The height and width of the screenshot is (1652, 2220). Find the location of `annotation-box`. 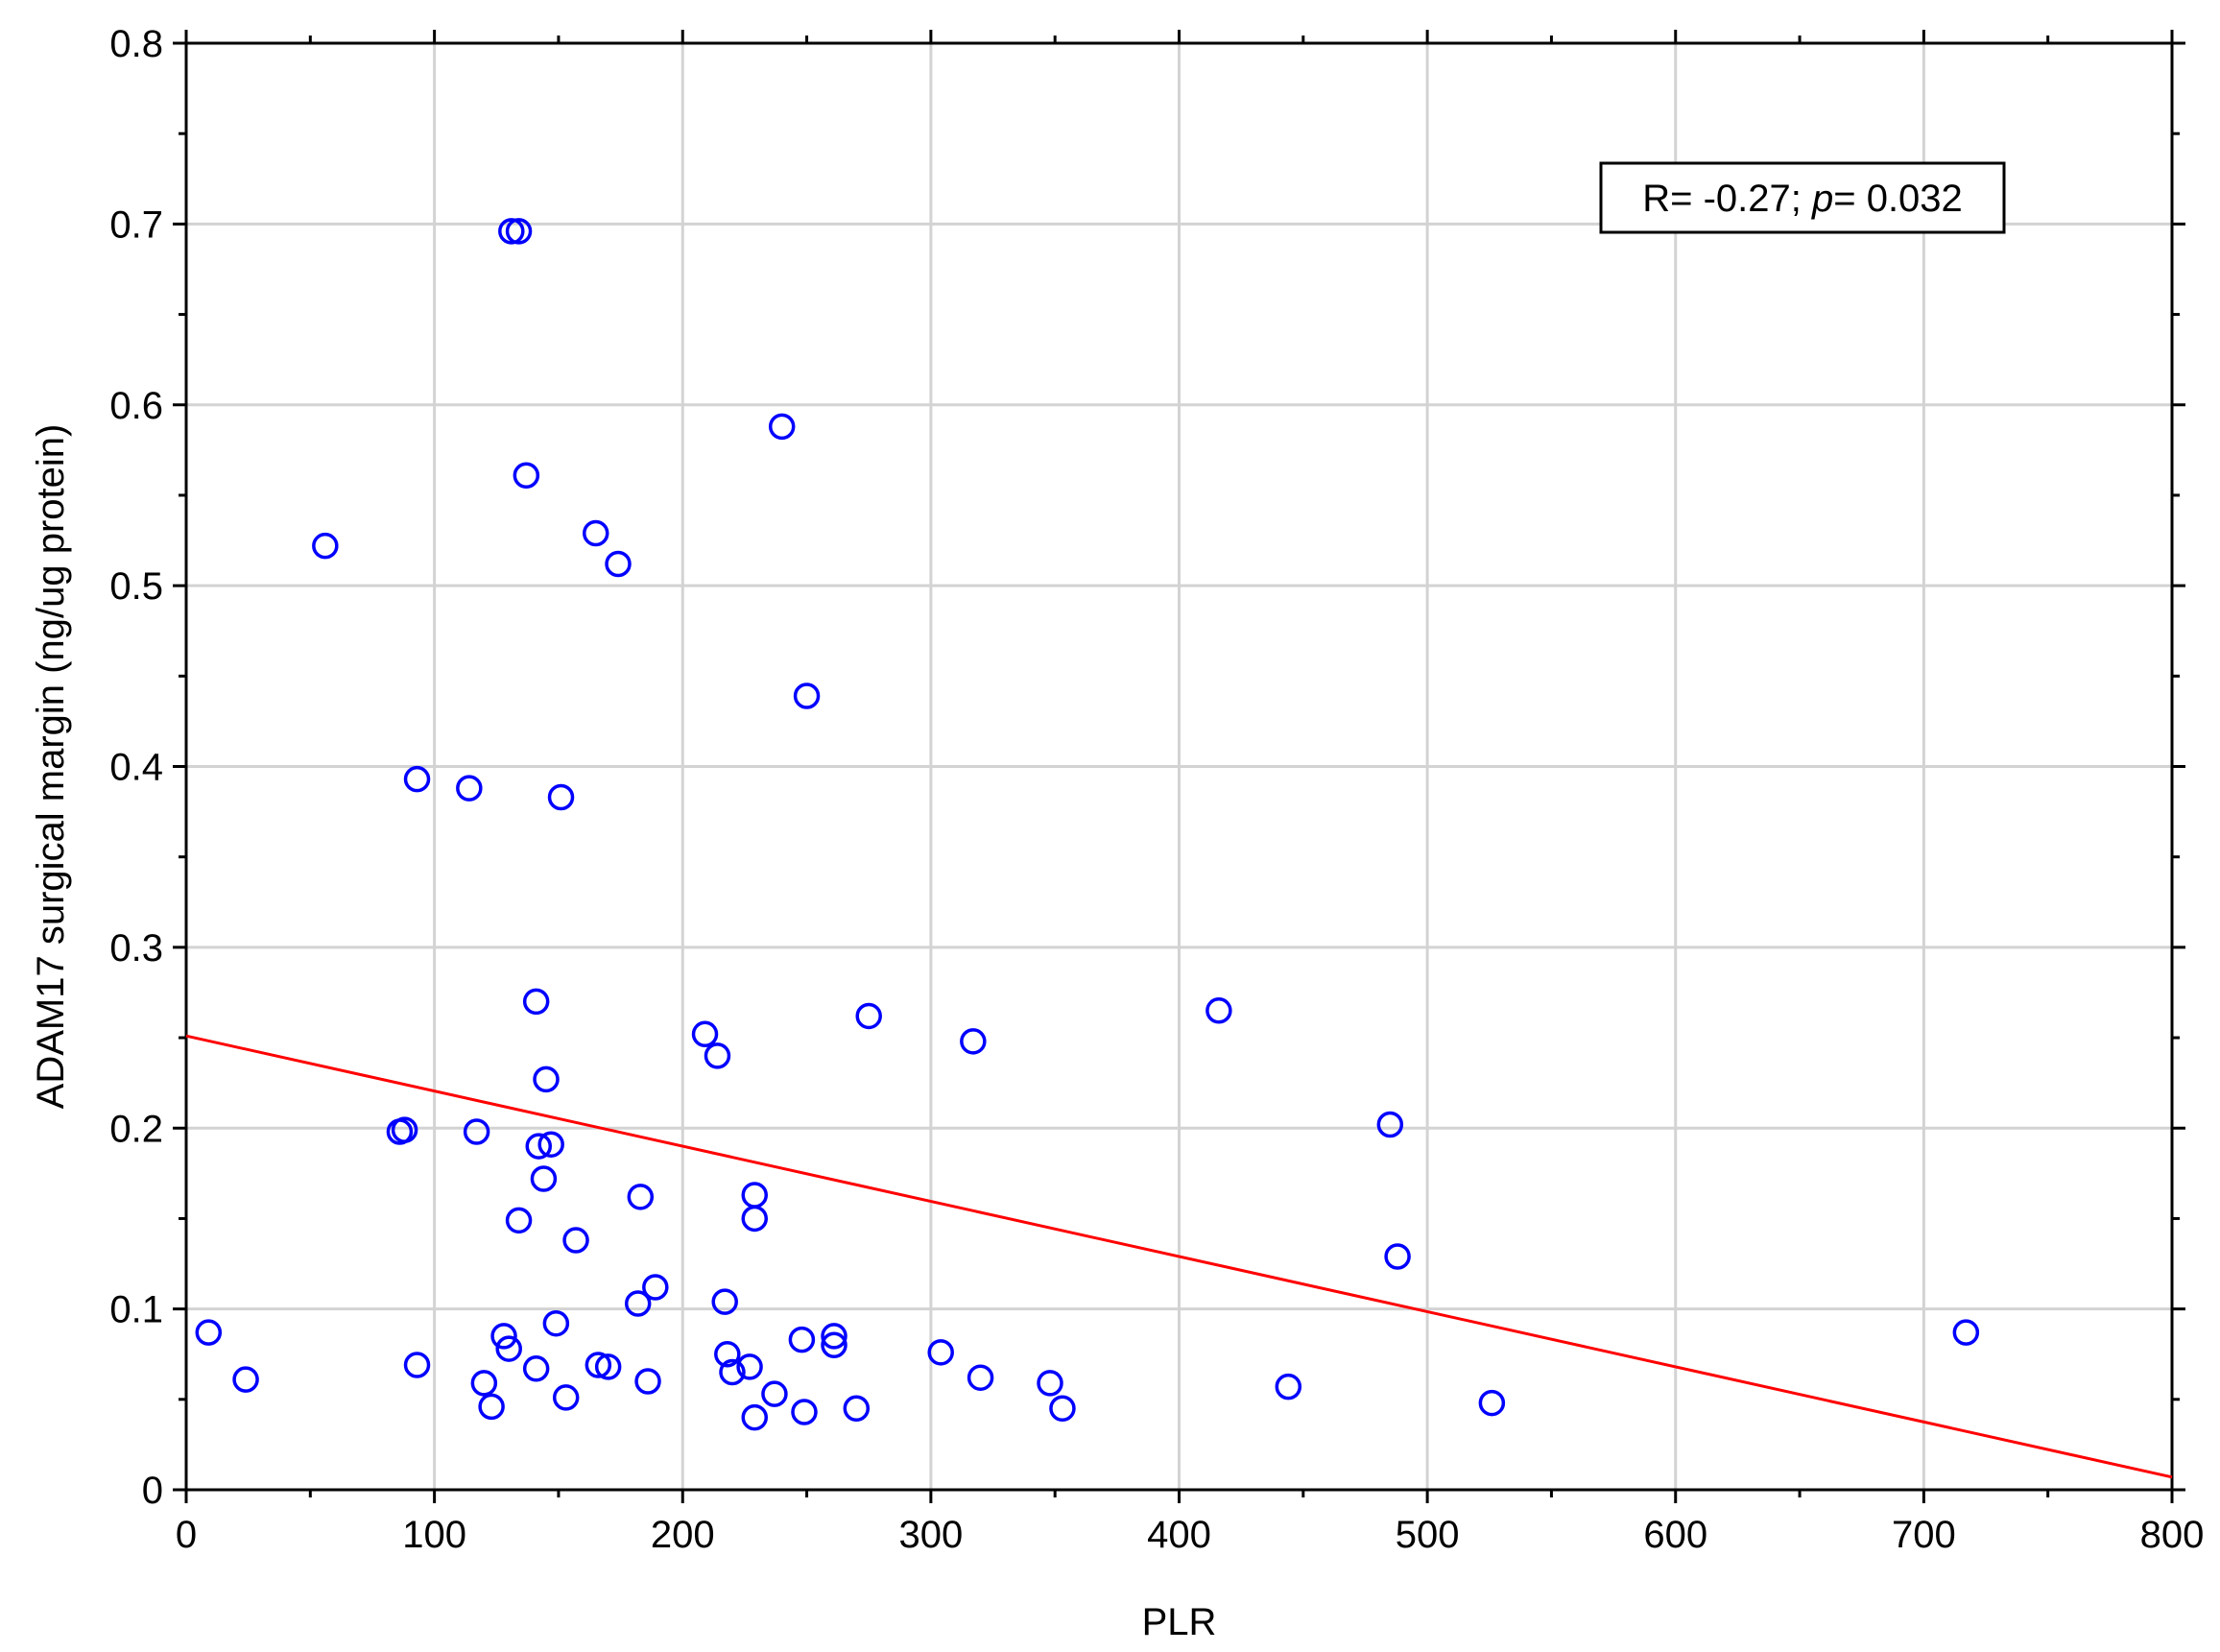

annotation-box is located at coordinates (1802, 197).